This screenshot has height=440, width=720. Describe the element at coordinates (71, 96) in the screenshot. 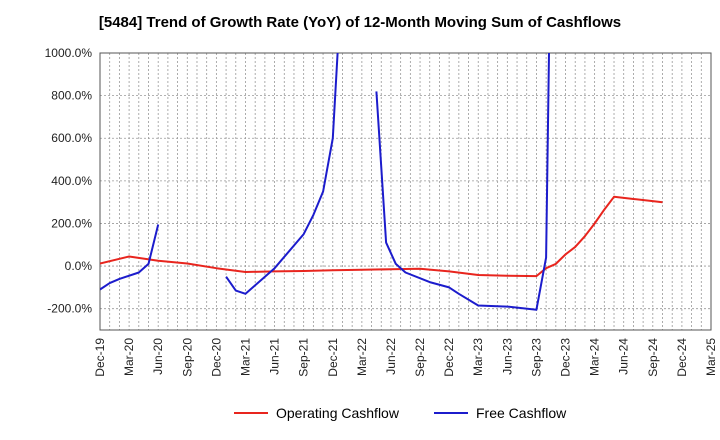

I see `y-tick-label: 800.0%` at that location.